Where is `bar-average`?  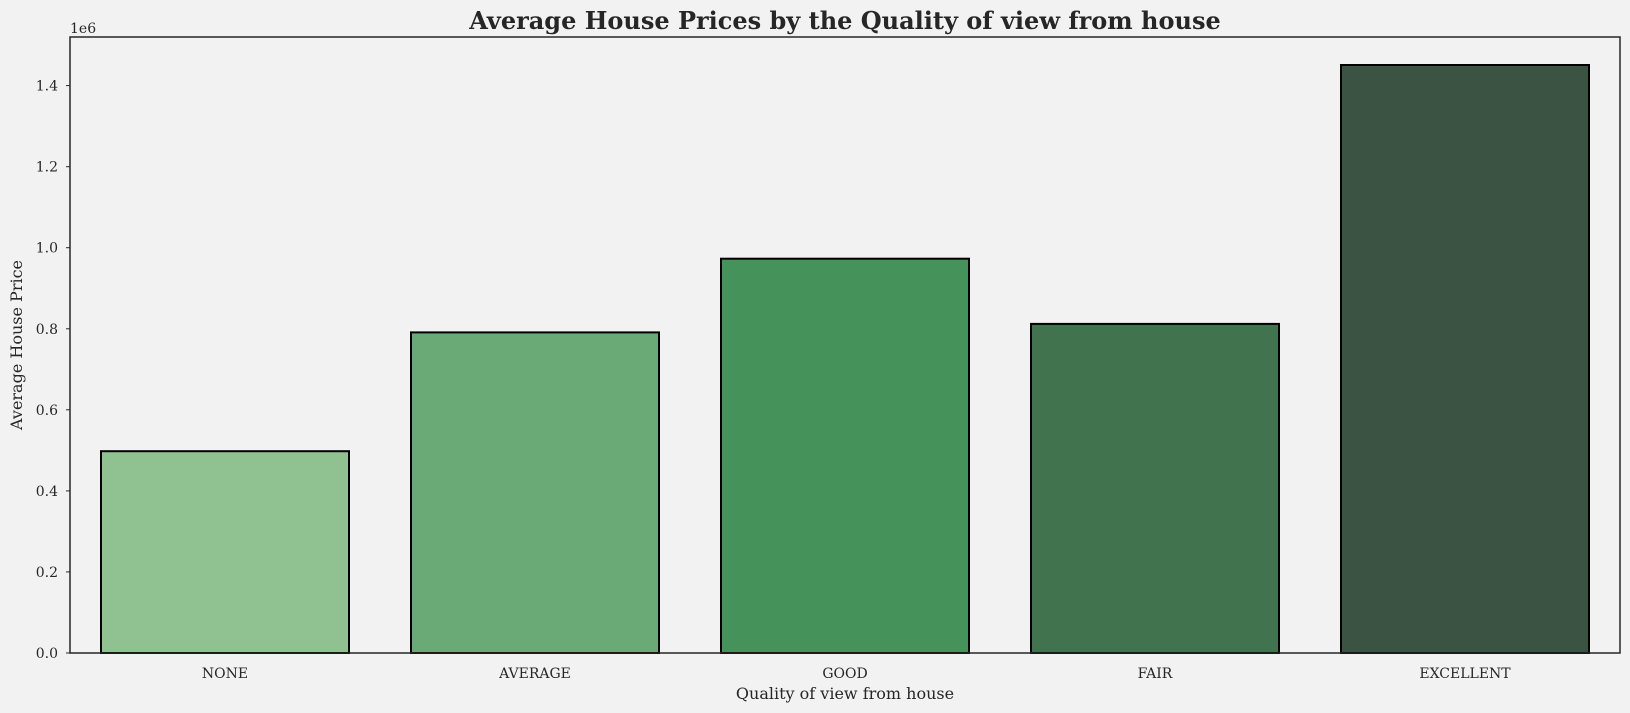
bar-average is located at coordinates (535, 492).